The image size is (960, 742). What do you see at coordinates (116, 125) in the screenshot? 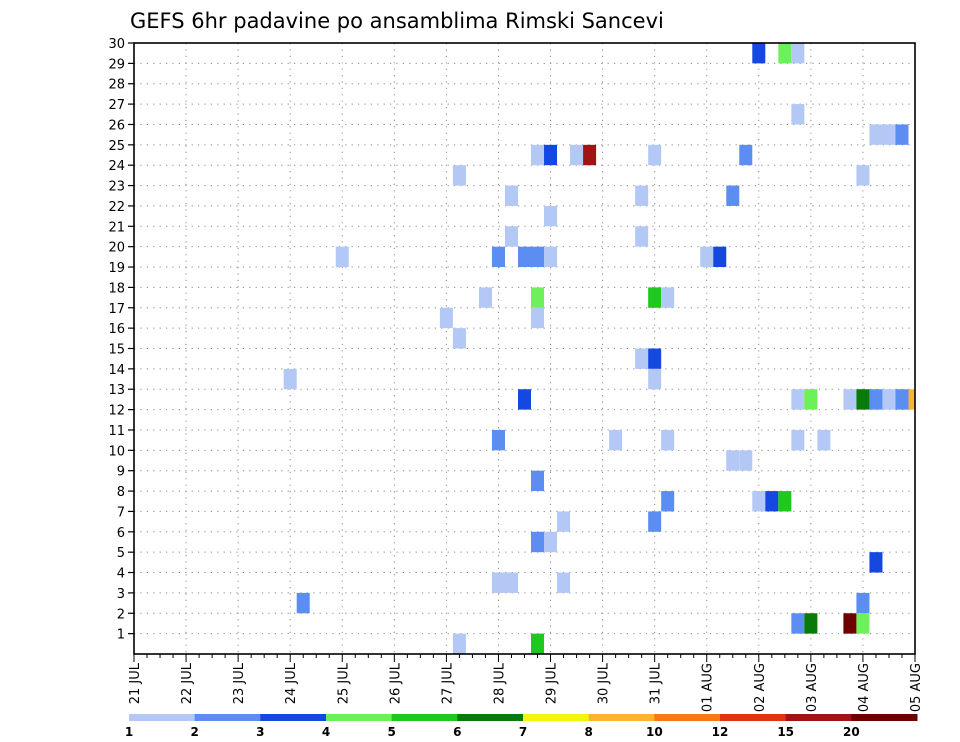
I see `y-tick-label: 26` at bounding box center [116, 125].